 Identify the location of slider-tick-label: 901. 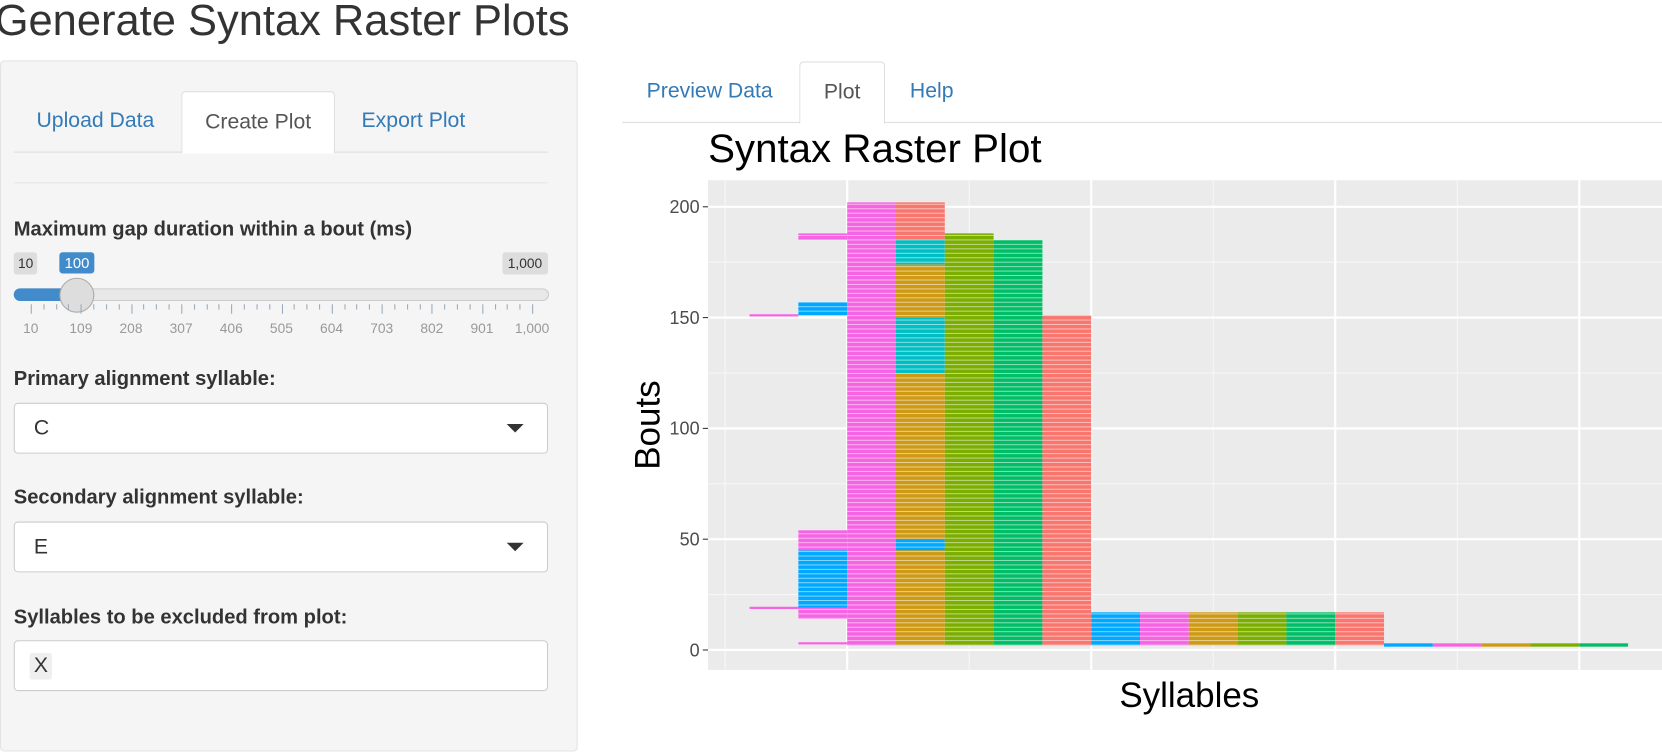
(482, 328).